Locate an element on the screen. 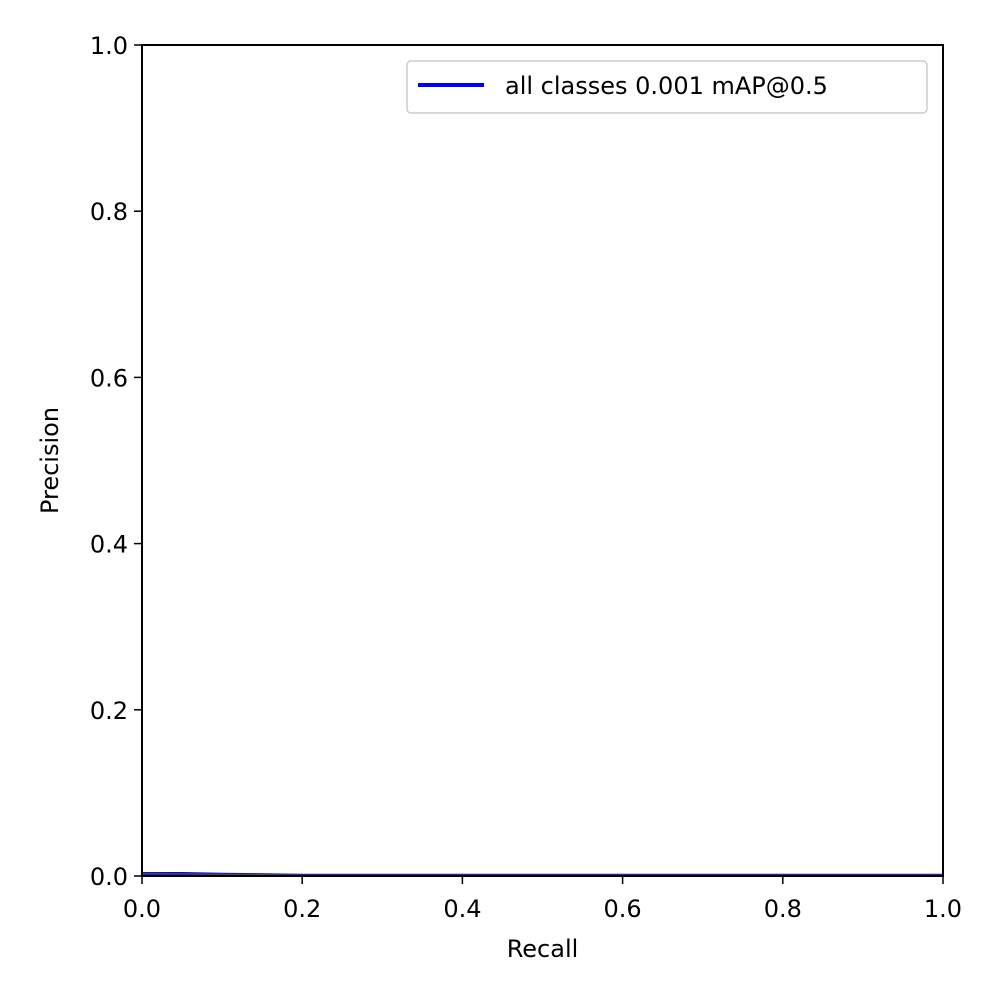  y-tick-label: 1.0 is located at coordinates (109, 46).